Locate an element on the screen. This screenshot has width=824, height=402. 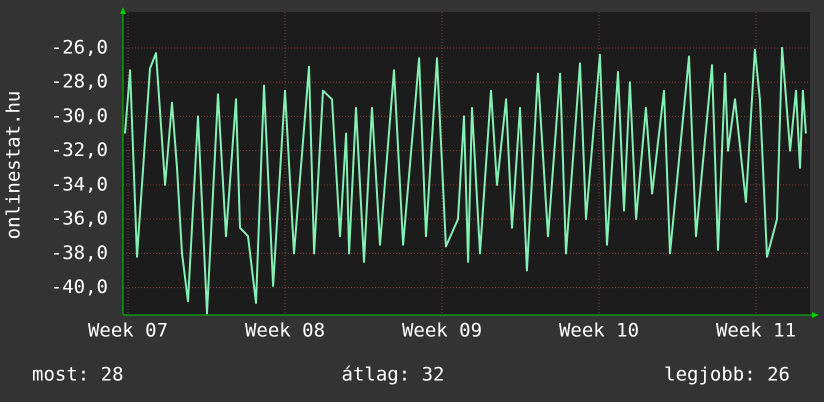
y-tick-label: -34,0 is located at coordinates (79, 184).